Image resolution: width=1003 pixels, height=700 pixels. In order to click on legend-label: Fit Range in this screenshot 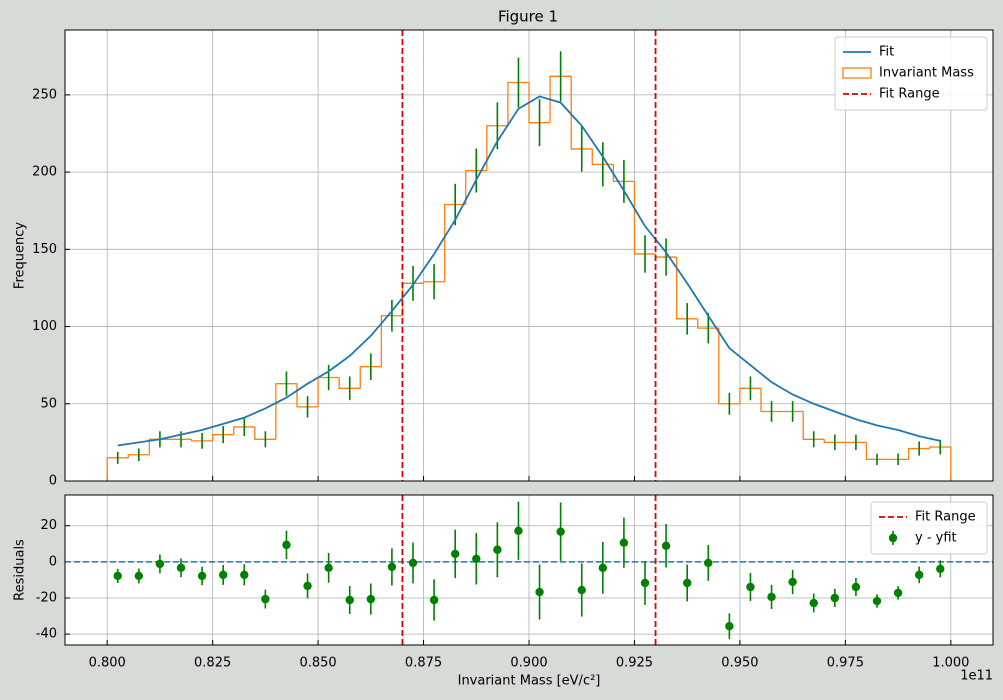, I will do `click(945, 517)`.